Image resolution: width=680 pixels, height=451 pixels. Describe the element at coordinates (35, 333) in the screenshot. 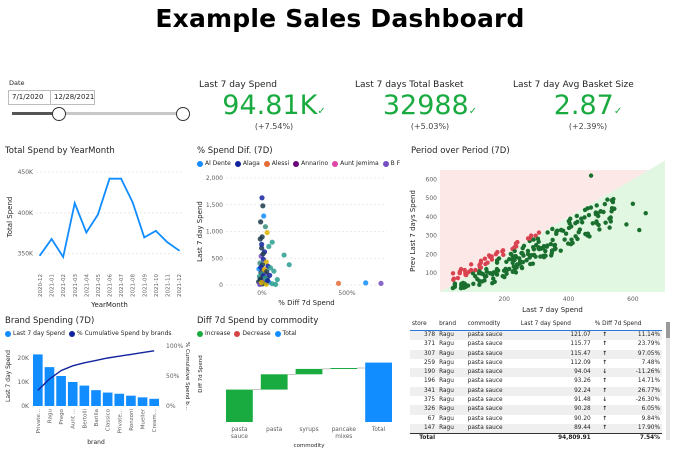

I see `legend-item: Last 7 day Spend` at that location.